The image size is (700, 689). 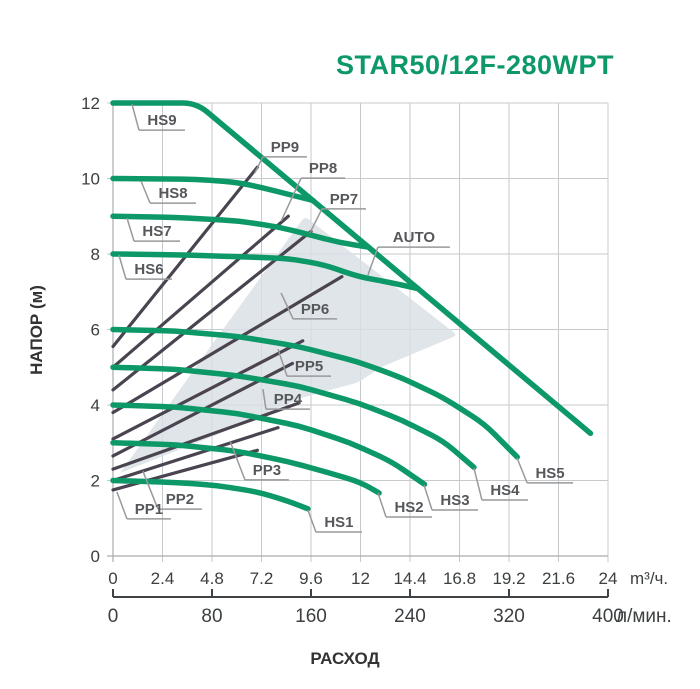 I want to click on x-tick-label-lmin: 80, so click(x=211, y=616).